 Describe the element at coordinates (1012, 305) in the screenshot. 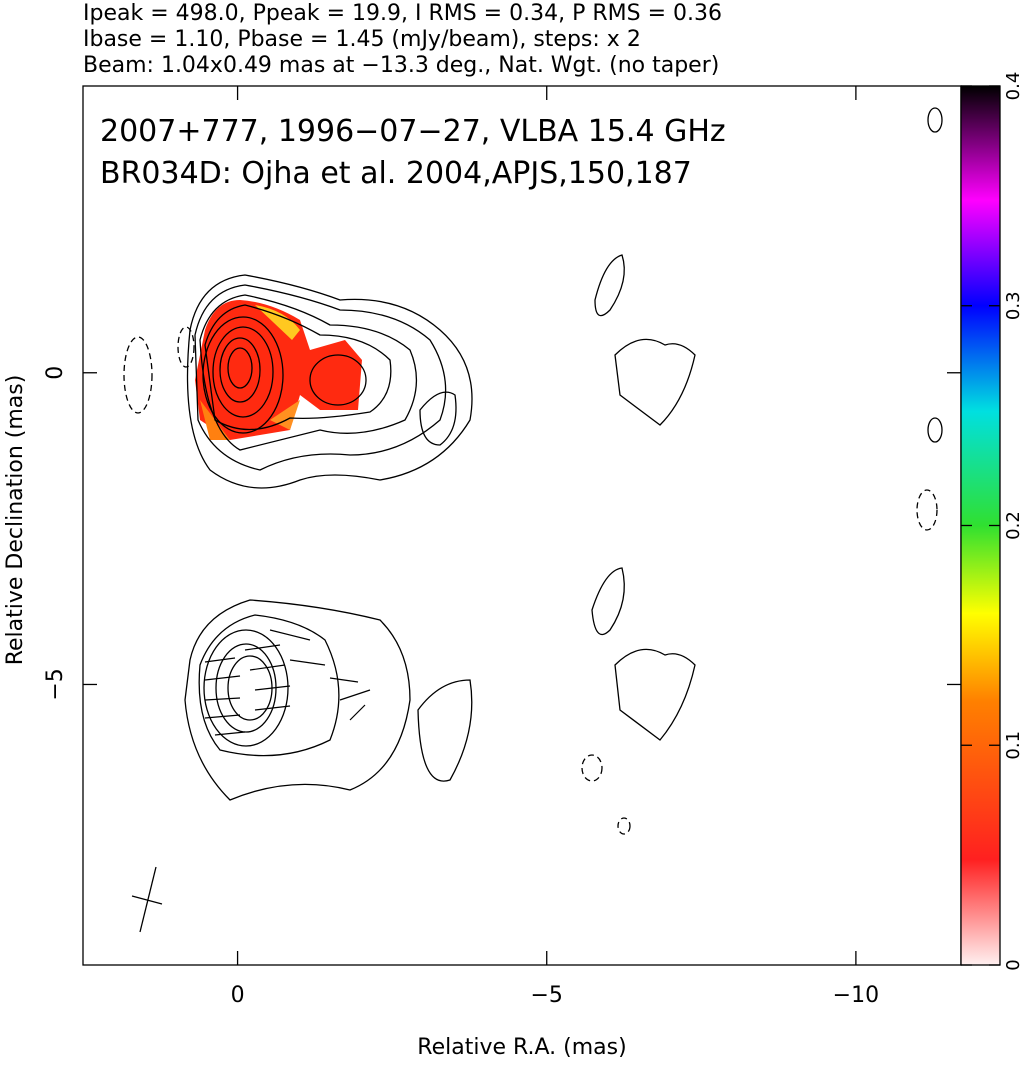

I see `colorbar-tick-label: 0.3` at that location.